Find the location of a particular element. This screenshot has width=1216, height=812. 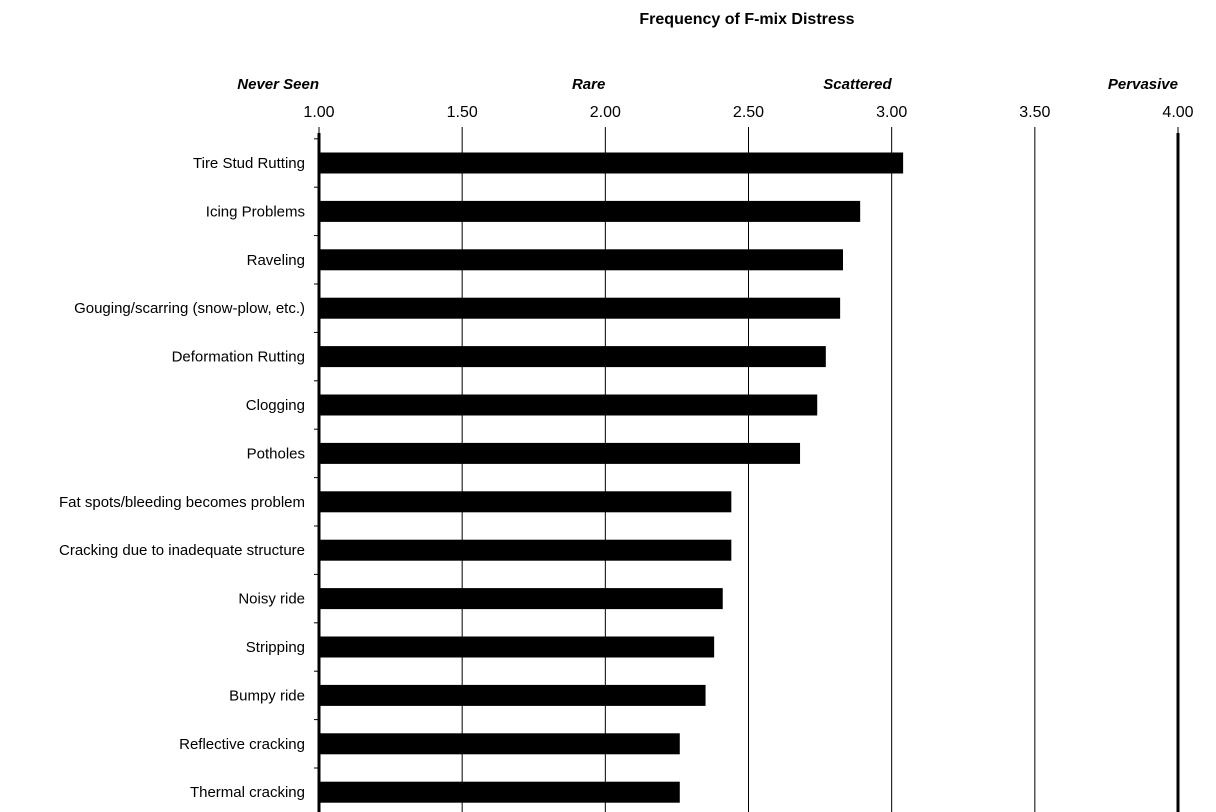

category-label: Deformation Rutting is located at coordinates (238, 357).